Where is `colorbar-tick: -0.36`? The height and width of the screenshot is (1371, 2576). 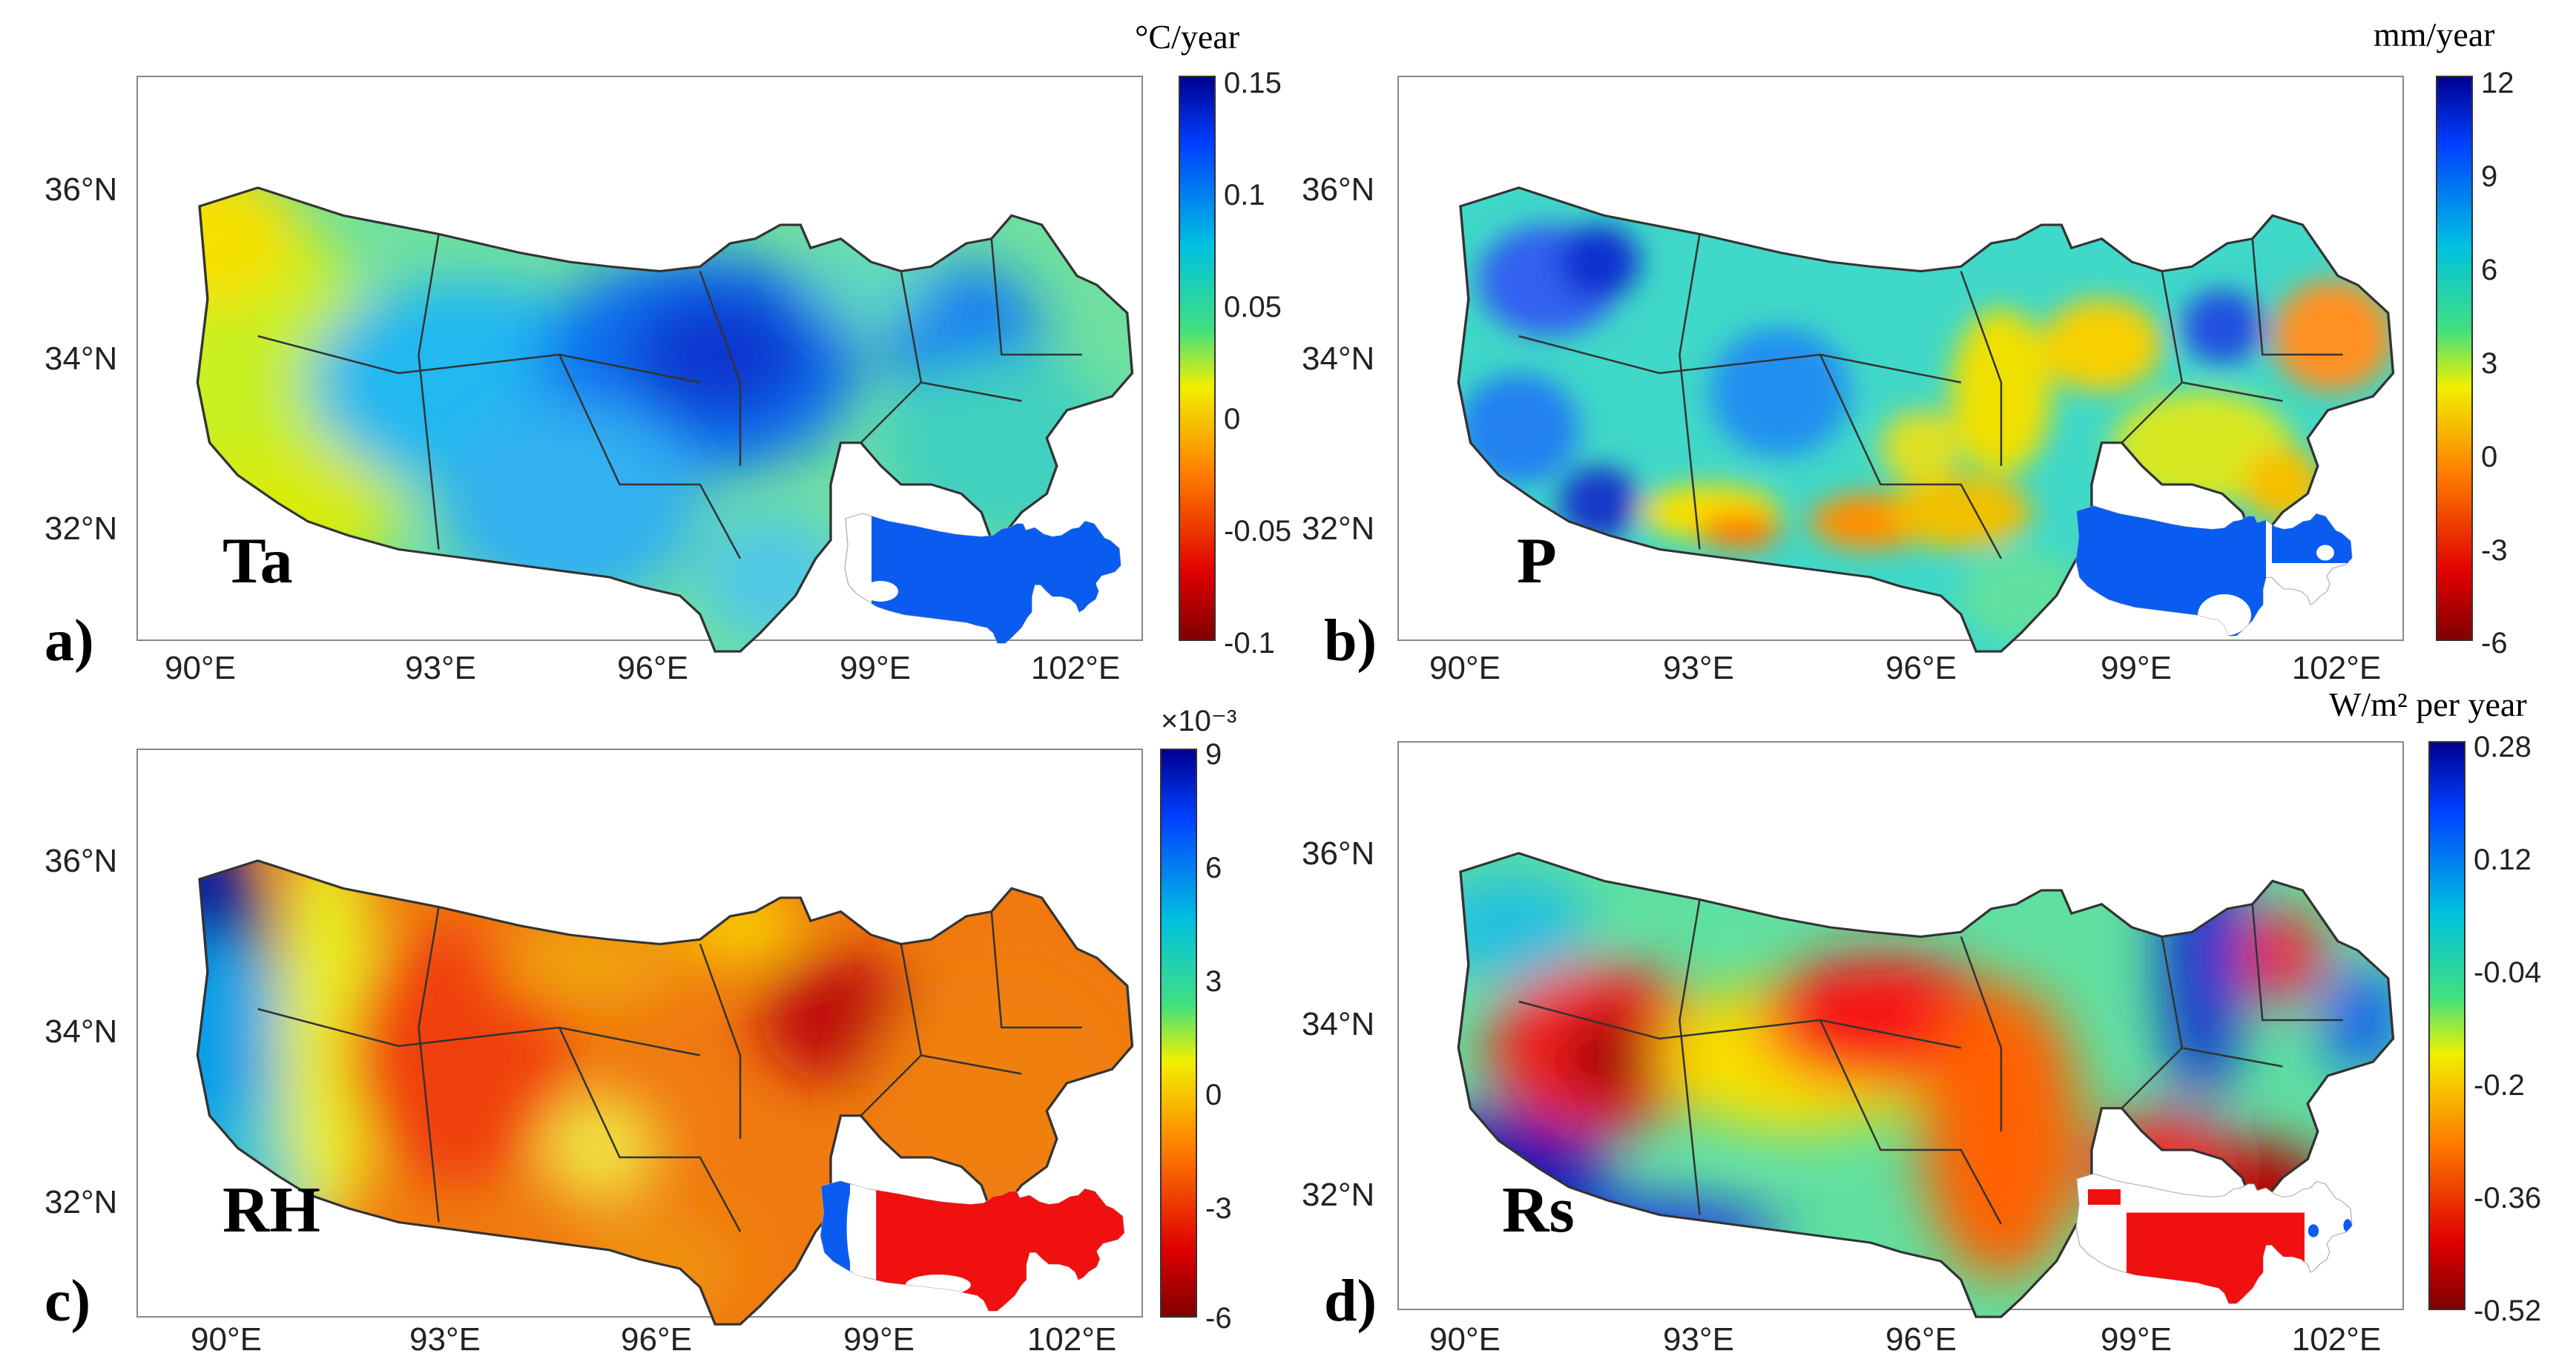
colorbar-tick: -0.36 is located at coordinates (2507, 1198).